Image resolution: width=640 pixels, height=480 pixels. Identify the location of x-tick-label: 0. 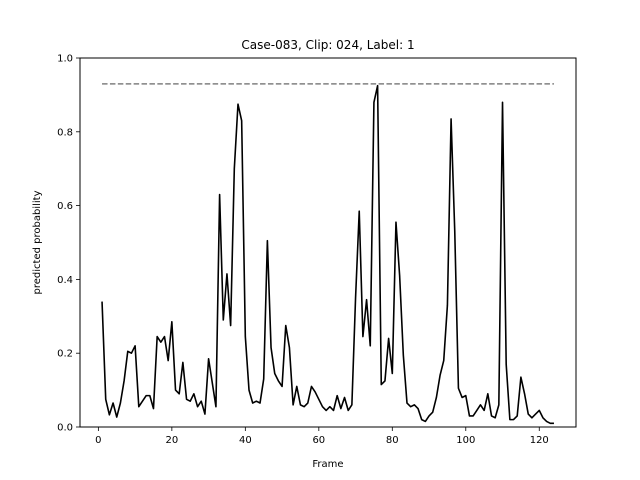
(98, 440).